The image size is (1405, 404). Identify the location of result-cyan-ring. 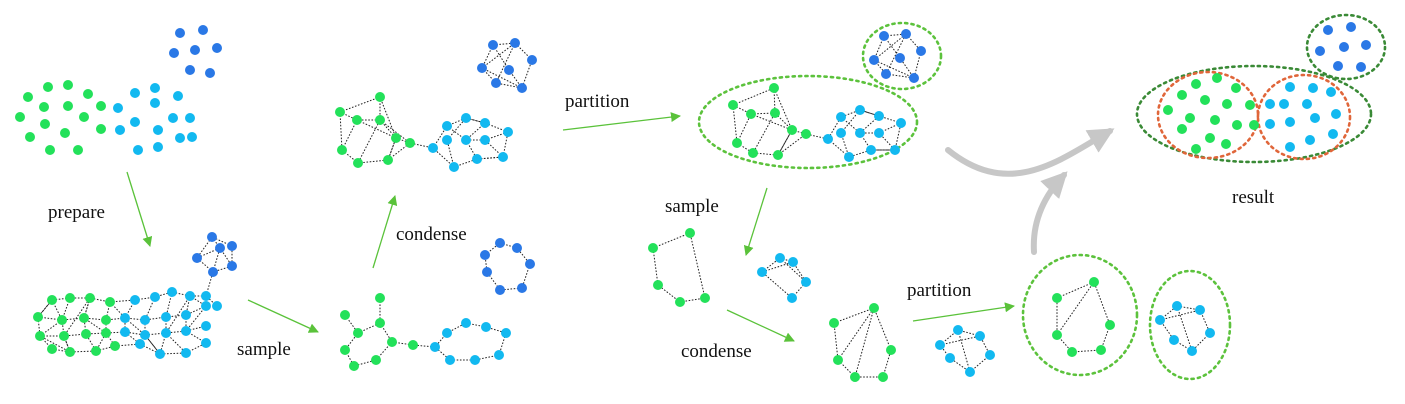
(1304, 117).